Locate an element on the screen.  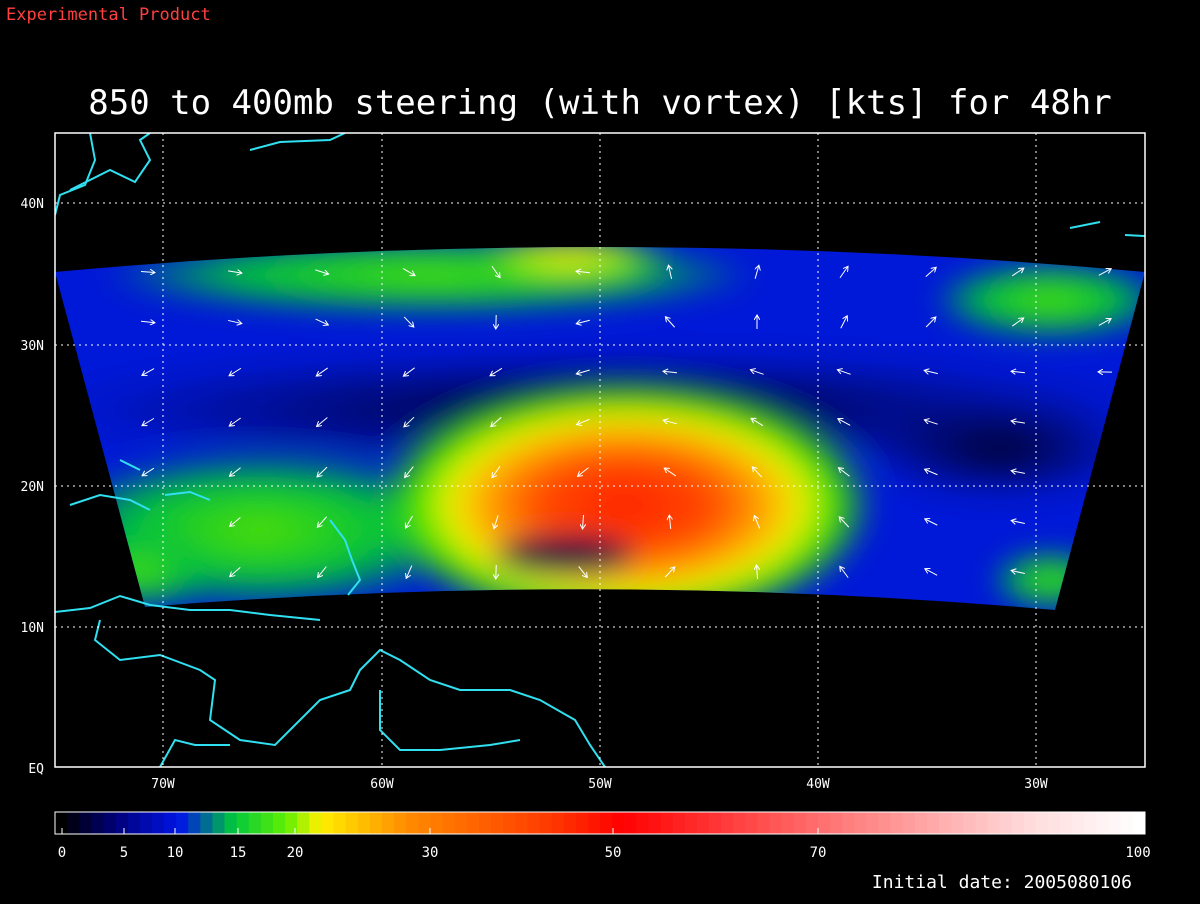
colorbar-label: 10 is located at coordinates (175, 853).